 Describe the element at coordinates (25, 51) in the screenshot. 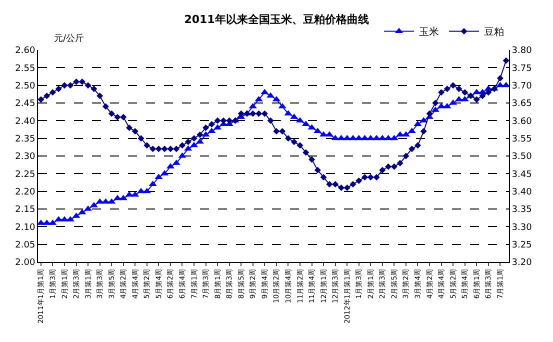

I see `y-tick-label: 2.60` at that location.